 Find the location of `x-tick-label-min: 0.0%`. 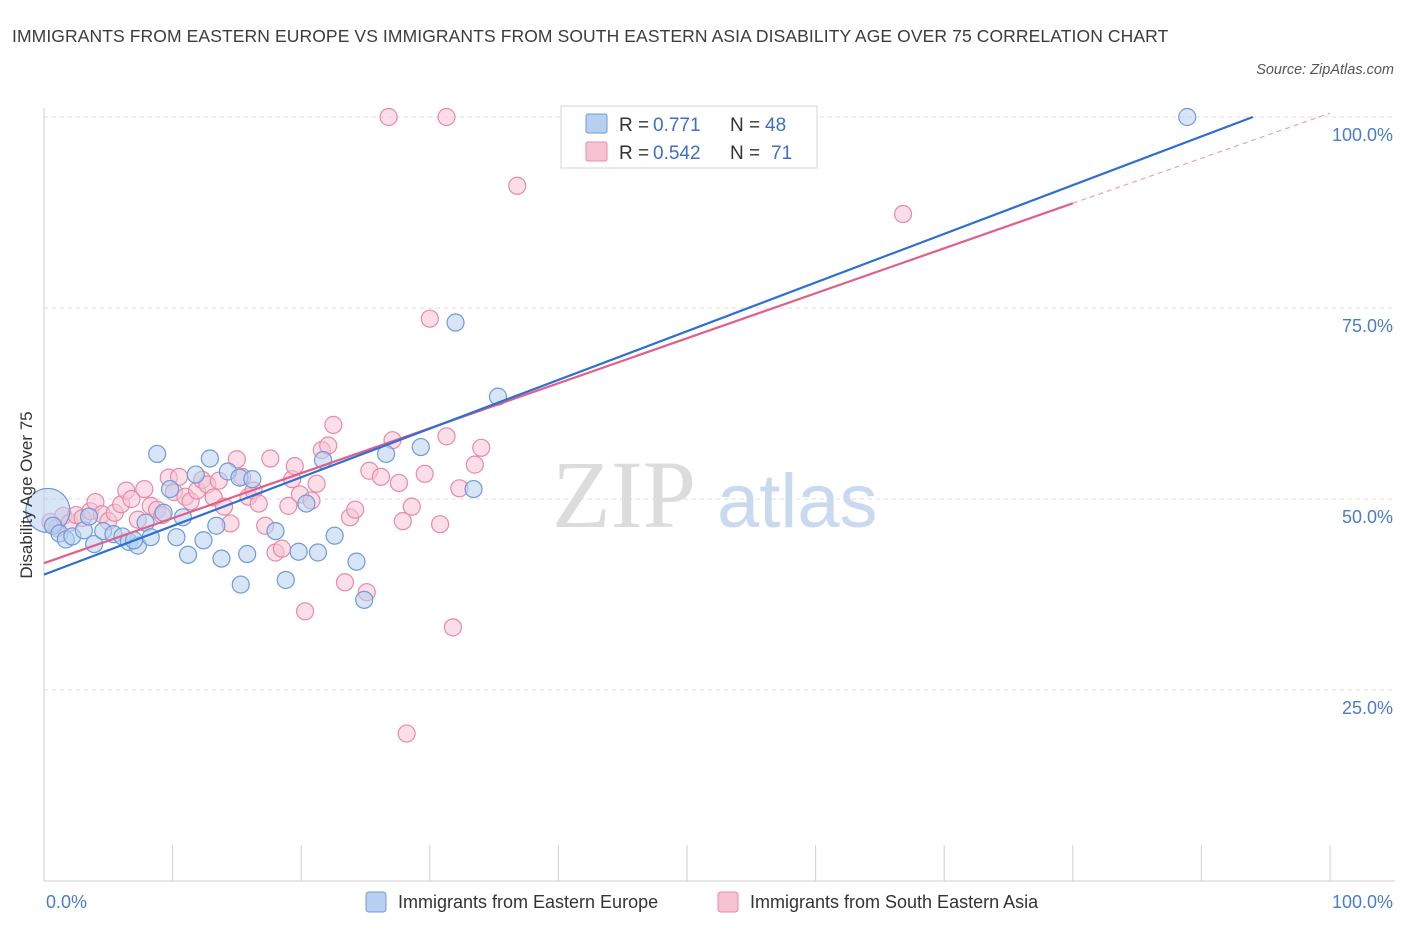

x-tick-label-min: 0.0% is located at coordinates (66, 902).